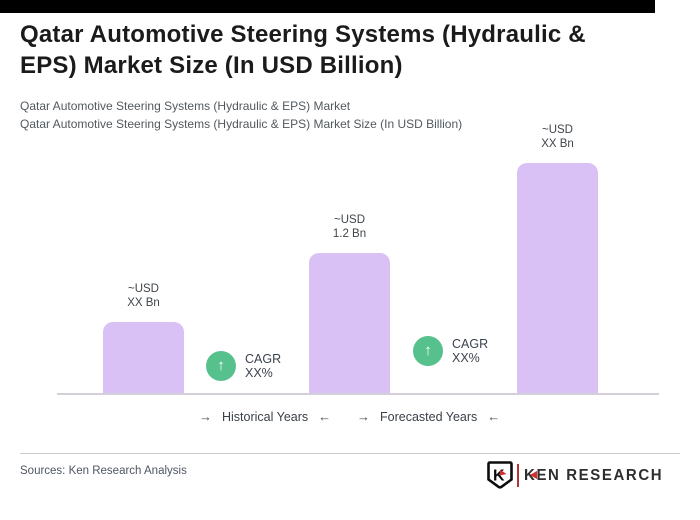 This screenshot has height=520, width=700. I want to click on axis-label-forecasted-years: → Forecasted Years ←, so click(428, 416).